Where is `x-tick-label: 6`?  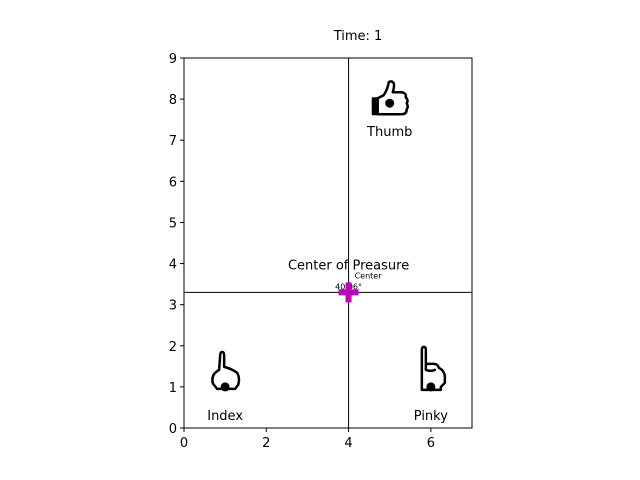 x-tick-label: 6 is located at coordinates (431, 443).